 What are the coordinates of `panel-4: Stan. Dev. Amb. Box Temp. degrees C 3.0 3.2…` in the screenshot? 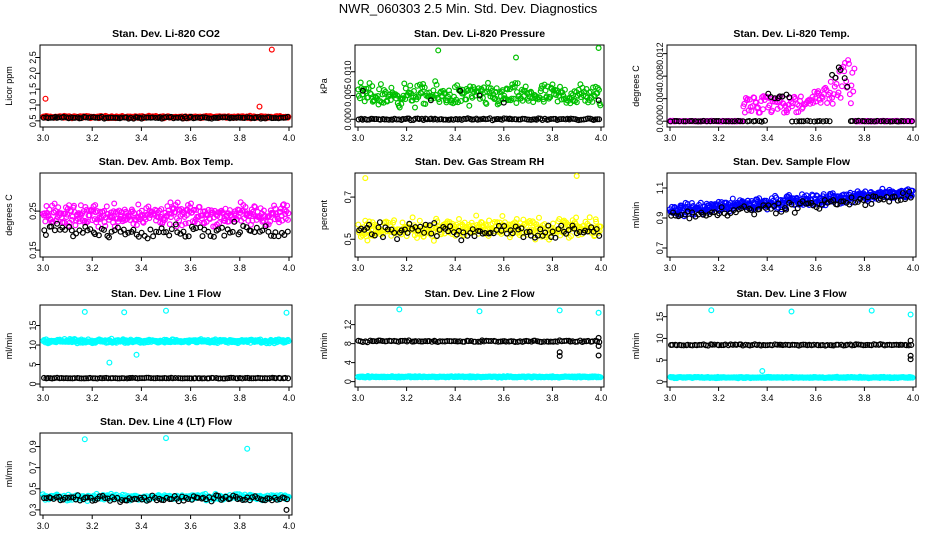 It's located at (149, 214).